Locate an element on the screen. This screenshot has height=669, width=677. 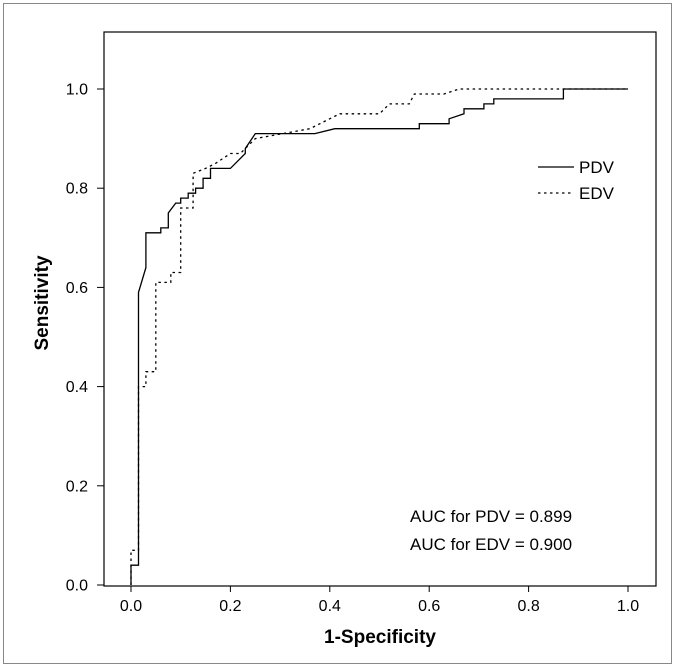
auc-annotations: AUC for PDV = 0.899 AUC for EDV = 0.900 is located at coordinates (491, 530).